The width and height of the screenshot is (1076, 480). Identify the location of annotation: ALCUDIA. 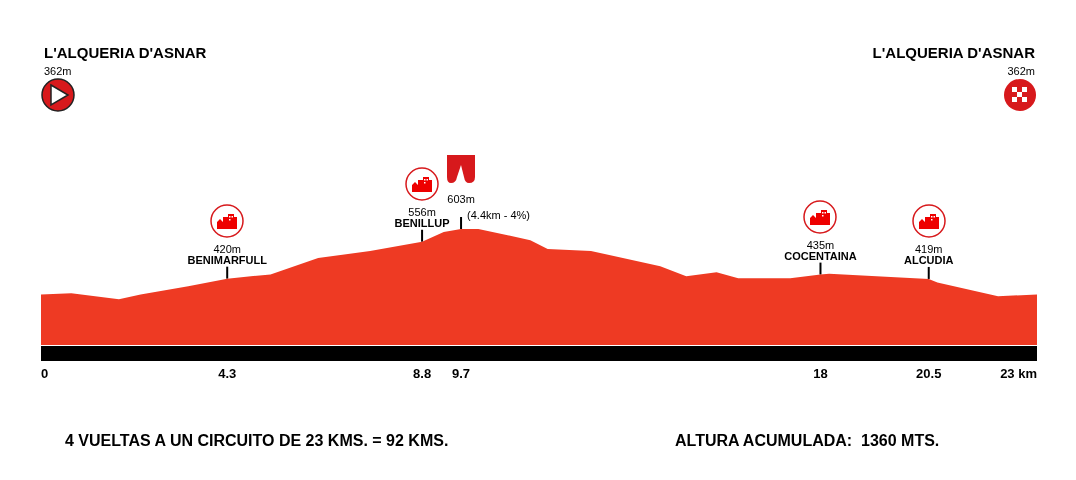
(928, 259).